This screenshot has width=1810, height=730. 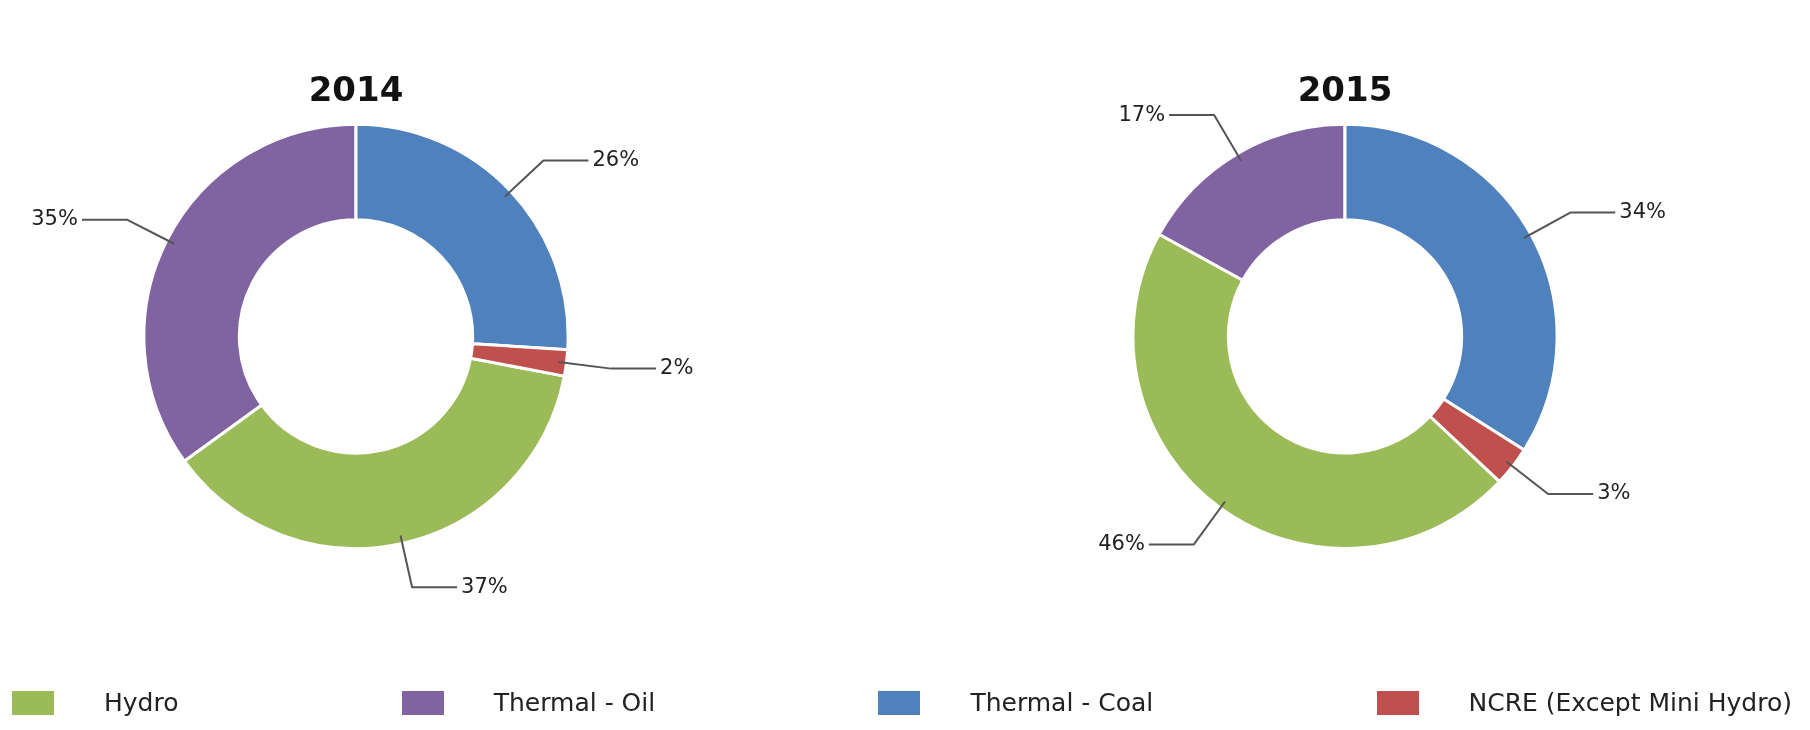 I want to click on data-label: 35%, so click(x=54, y=218).